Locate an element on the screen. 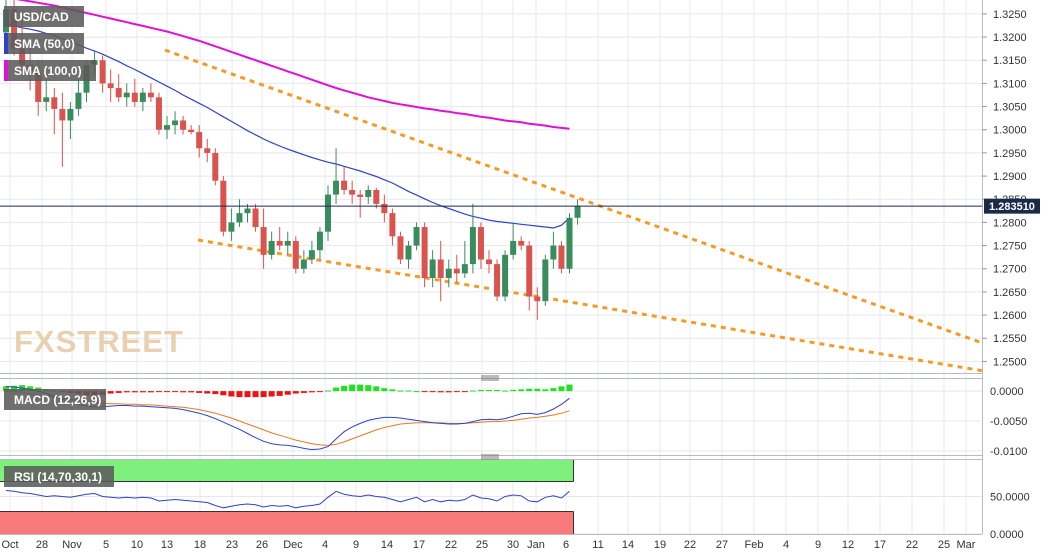 Image resolution: width=1060 pixels, height=560 pixels. y-tick-label: 1.2650 is located at coordinates (1010, 293).